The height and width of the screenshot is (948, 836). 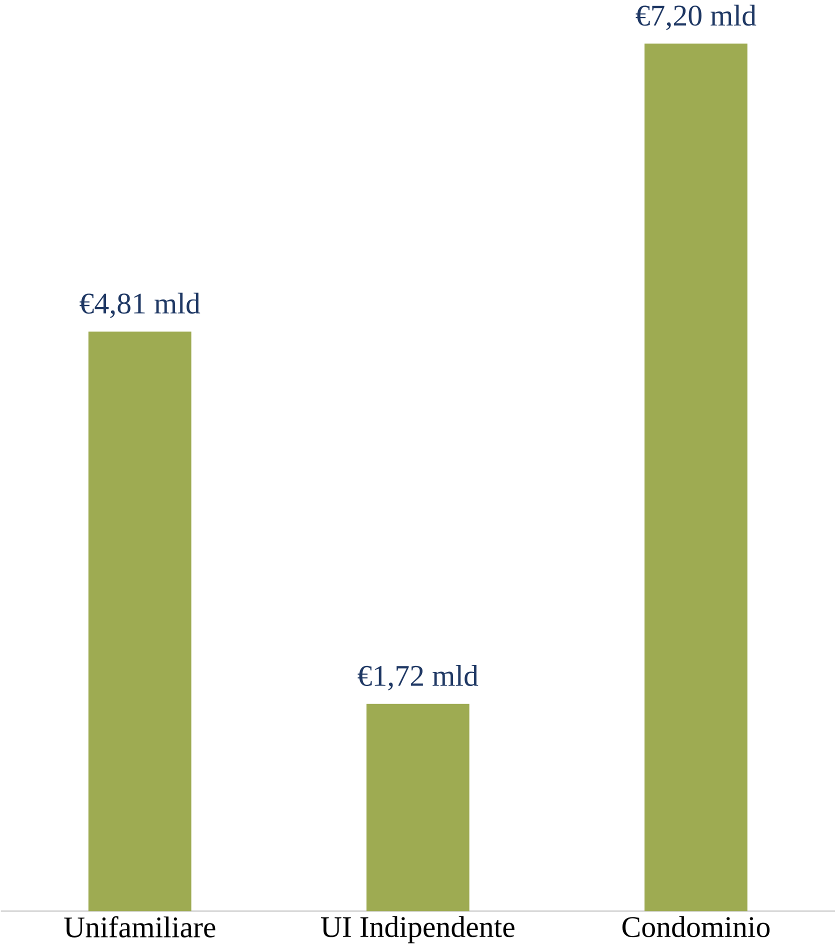 I want to click on x-tick-label: UI Indipendente, so click(x=417, y=930).